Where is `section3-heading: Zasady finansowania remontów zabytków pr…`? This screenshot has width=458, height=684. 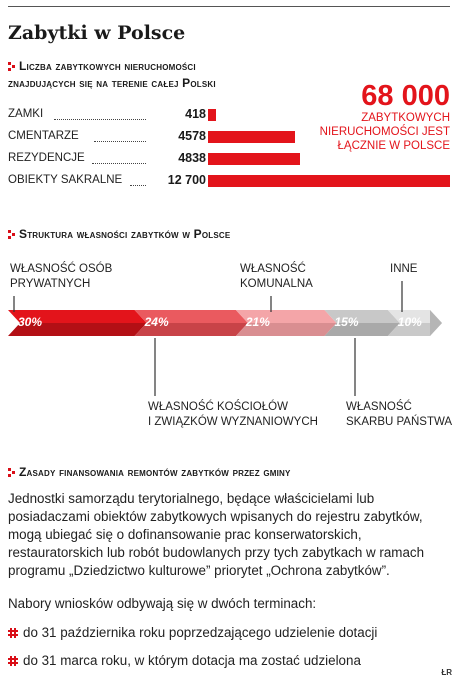 section3-heading: Zasady finansowania remontów zabytków pr… is located at coordinates (155, 472).